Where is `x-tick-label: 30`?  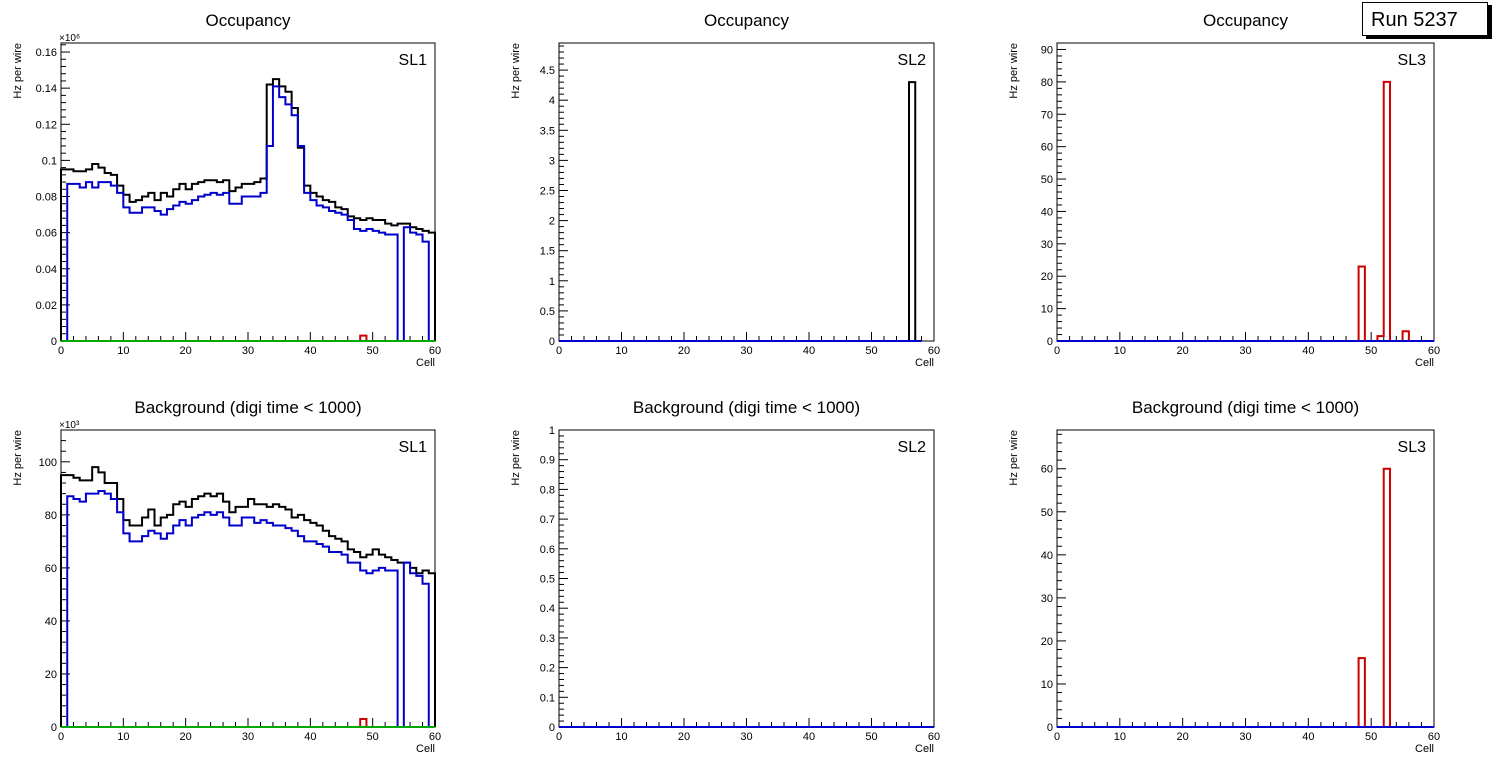 x-tick-label: 30 is located at coordinates (746, 351).